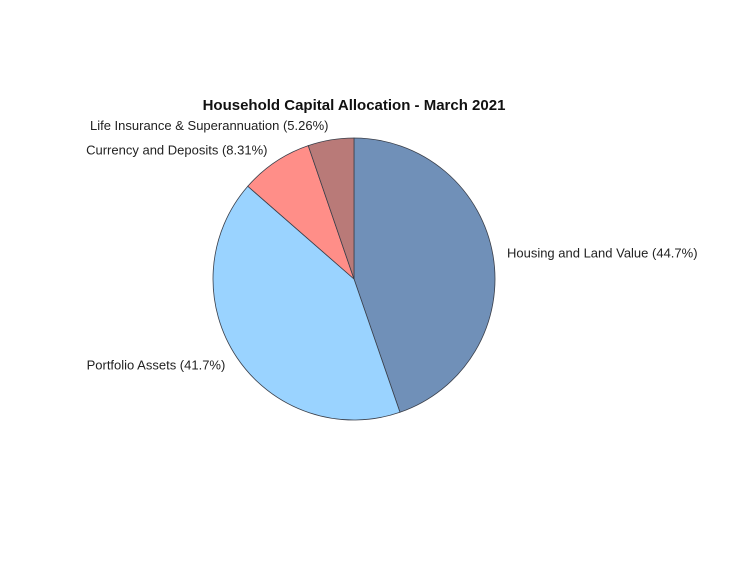 This screenshot has width=754, height=566. What do you see at coordinates (306, 303) in the screenshot?
I see `pie-slice-portfolio-assets` at bounding box center [306, 303].